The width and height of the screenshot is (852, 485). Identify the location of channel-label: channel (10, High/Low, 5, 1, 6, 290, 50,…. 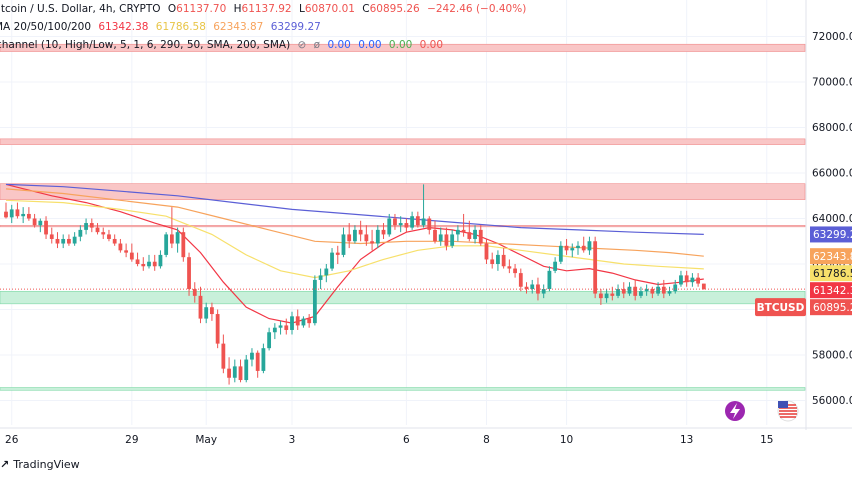
(145, 45).